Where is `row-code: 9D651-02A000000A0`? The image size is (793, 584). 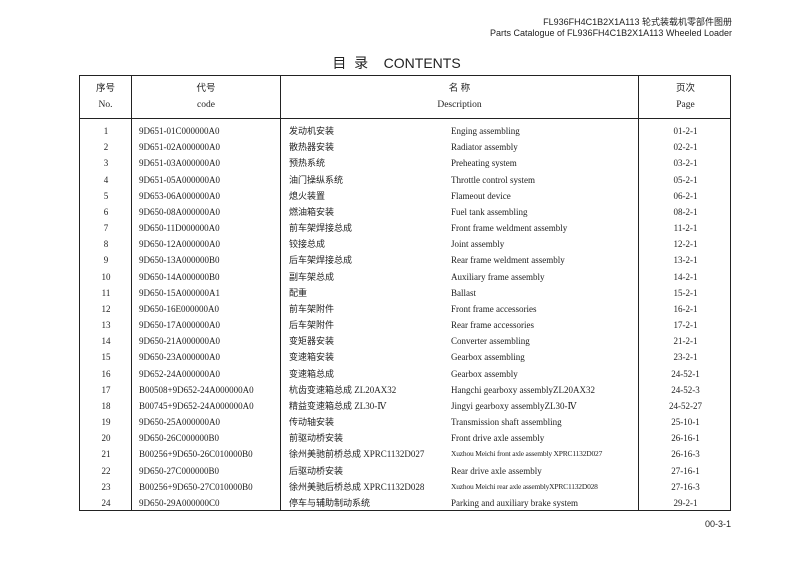
row-code: 9D651-02A000000A0 is located at coordinates (179, 147).